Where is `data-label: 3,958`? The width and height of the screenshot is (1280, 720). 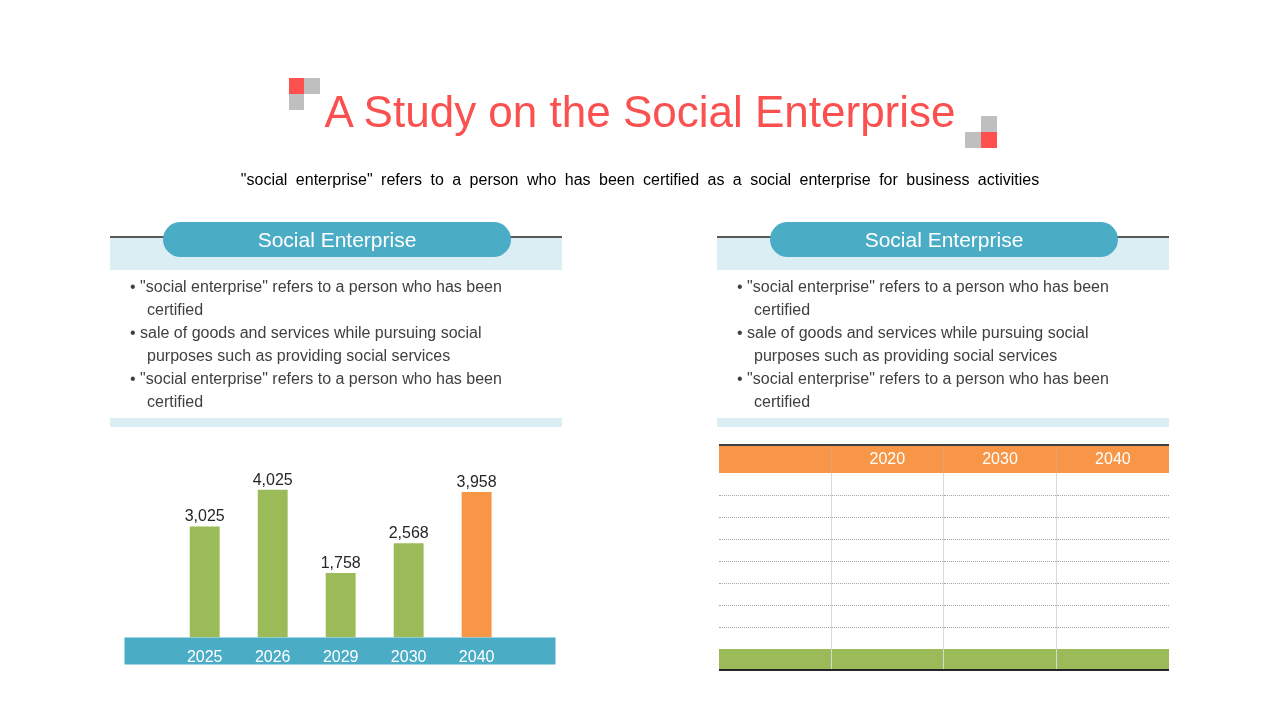
data-label: 3,958 is located at coordinates (476, 482).